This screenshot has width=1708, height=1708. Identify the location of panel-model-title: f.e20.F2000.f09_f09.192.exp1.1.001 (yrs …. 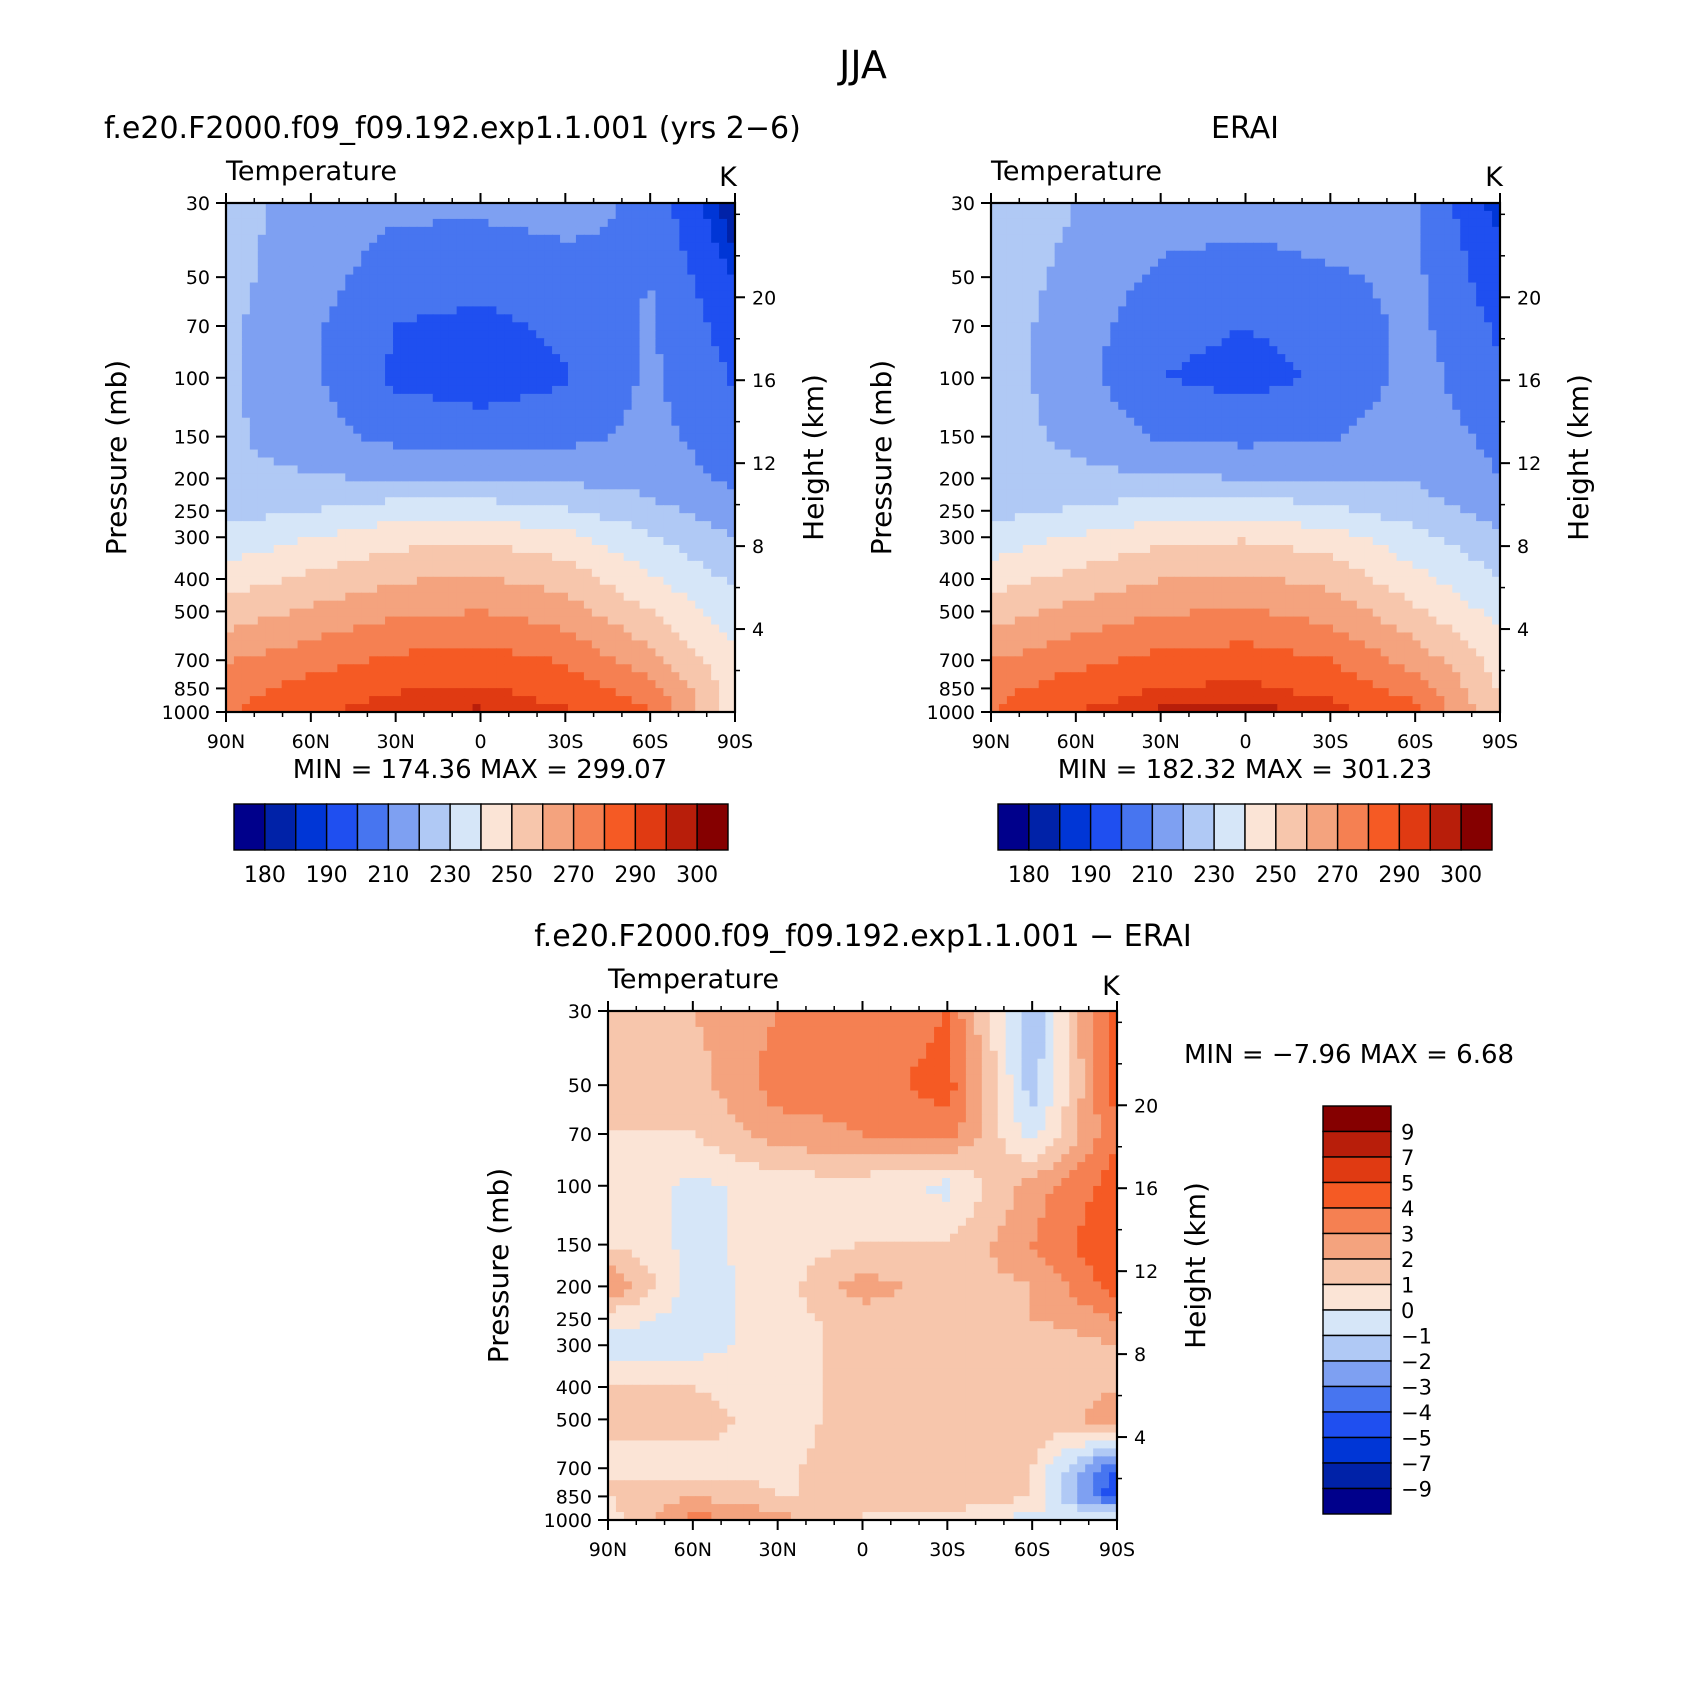
(452, 128).